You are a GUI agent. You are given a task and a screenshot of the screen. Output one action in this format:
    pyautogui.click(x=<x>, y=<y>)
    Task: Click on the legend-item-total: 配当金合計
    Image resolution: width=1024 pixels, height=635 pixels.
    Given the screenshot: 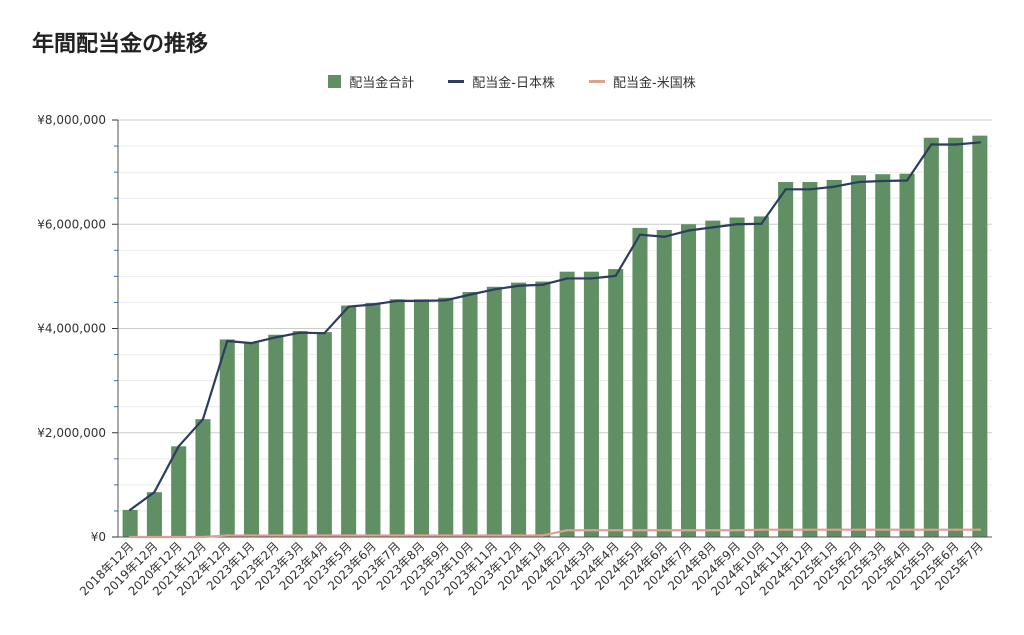 What is the action you would take?
    pyautogui.click(x=371, y=81)
    